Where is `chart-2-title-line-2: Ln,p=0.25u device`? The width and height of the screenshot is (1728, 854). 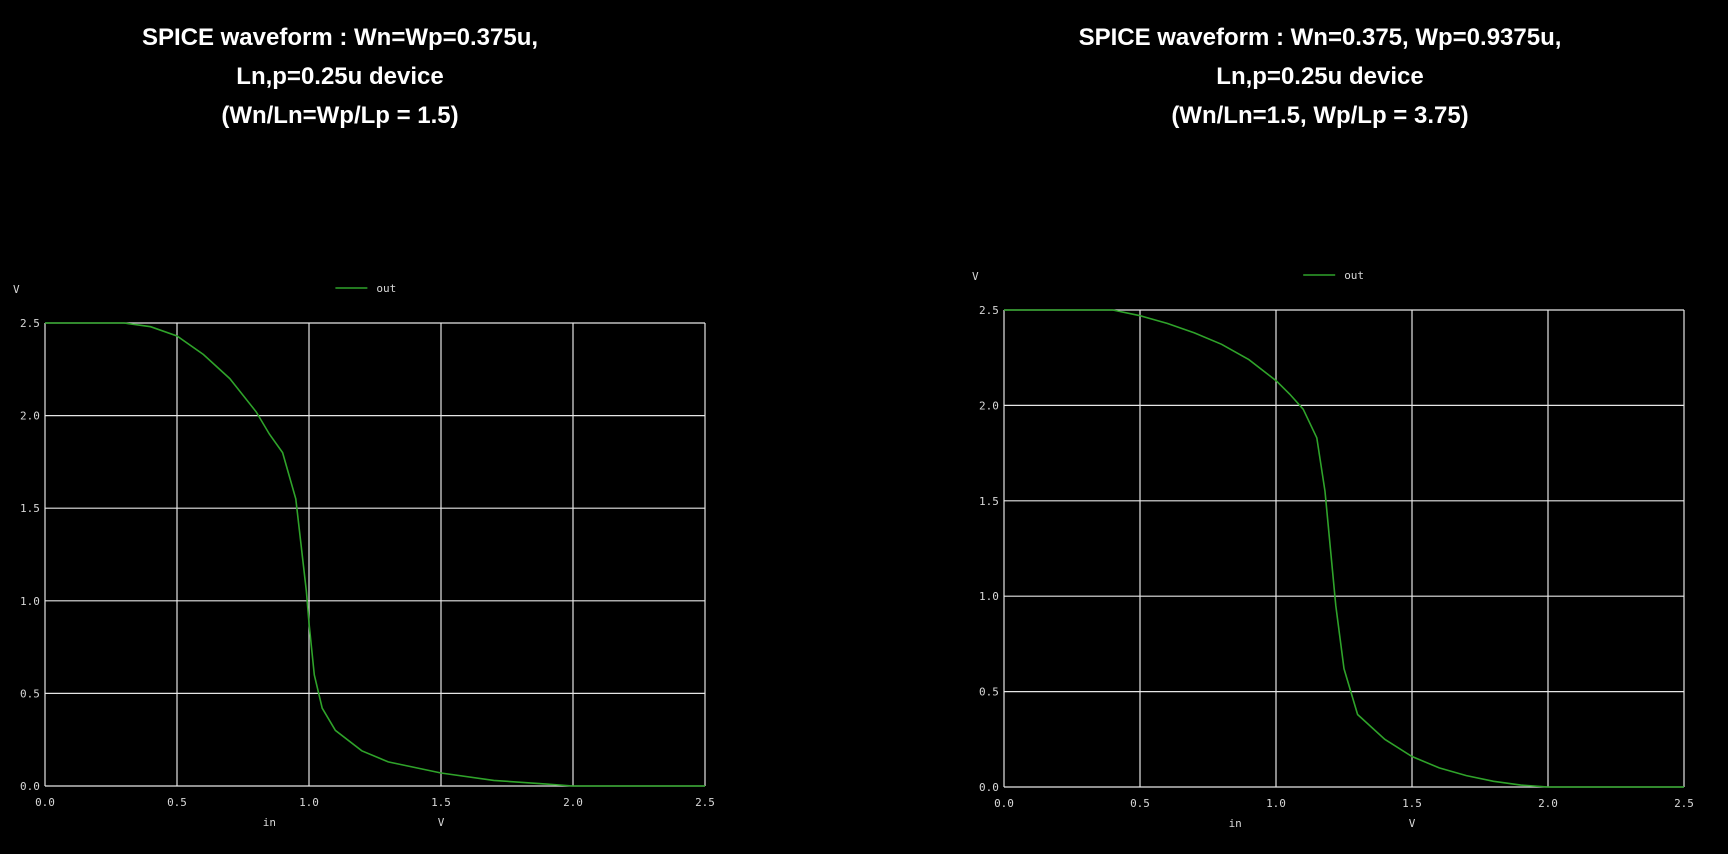 chart-2-title-line-2: Ln,p=0.25u device is located at coordinates (1320, 76).